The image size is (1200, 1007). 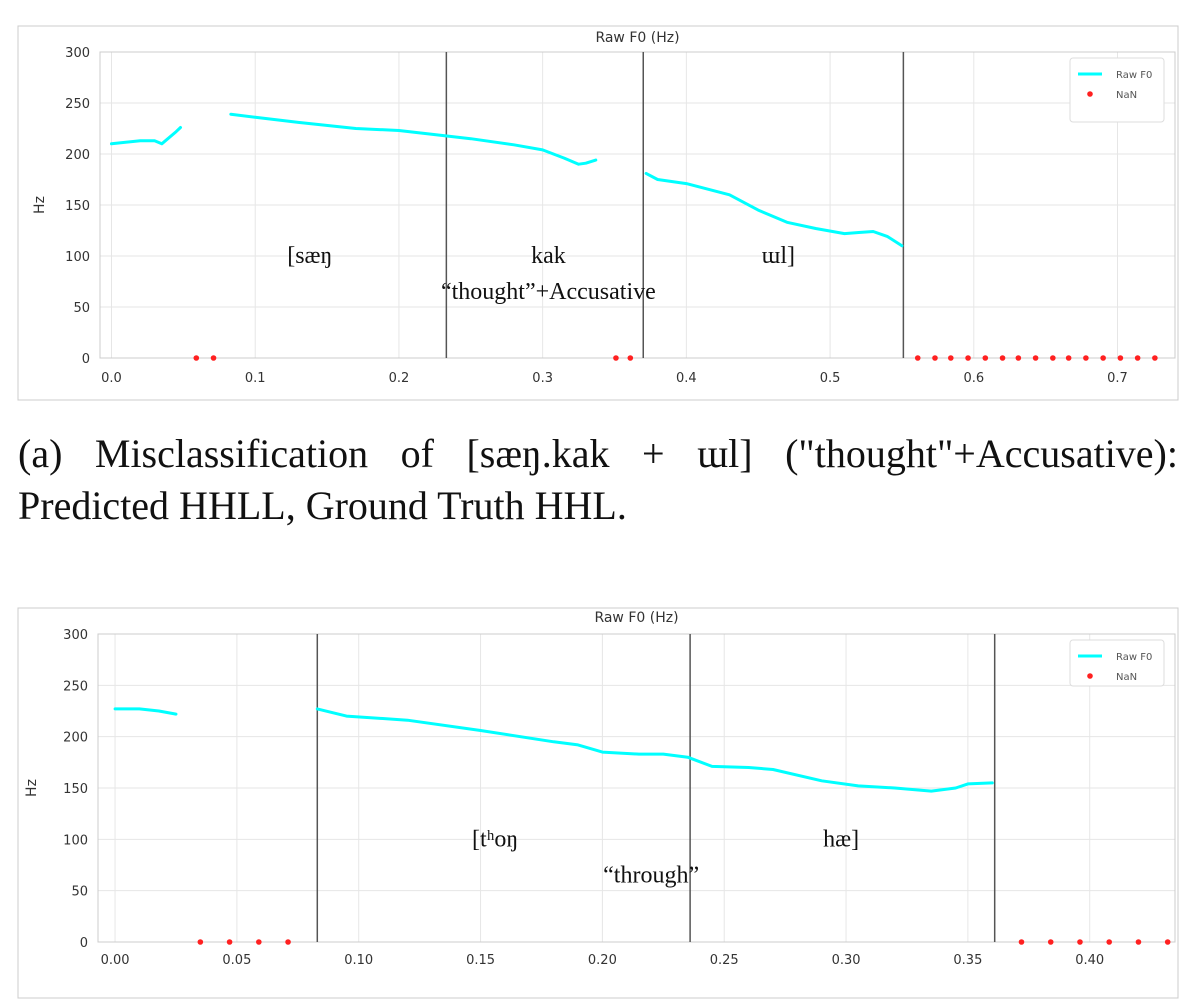 What do you see at coordinates (602, 960) in the screenshot?
I see `x-tick-label: 0.20` at bounding box center [602, 960].